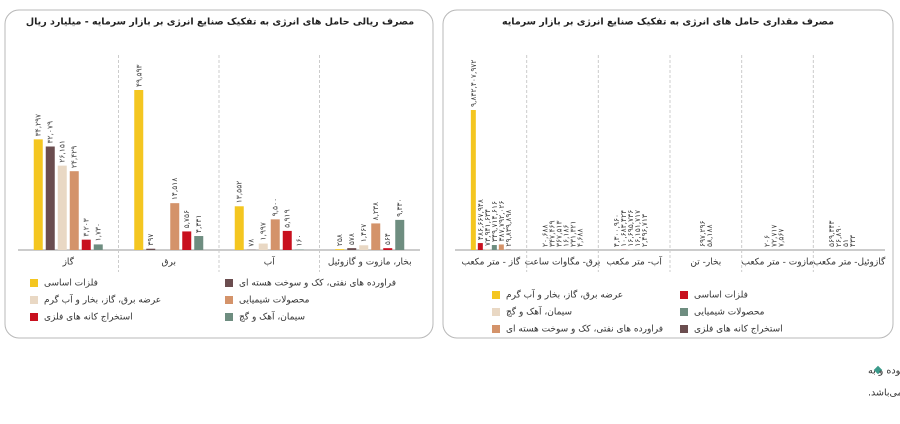 The height and width of the screenshot is (424, 900). I want to click on x-tick-label: برق, so click(169, 263).